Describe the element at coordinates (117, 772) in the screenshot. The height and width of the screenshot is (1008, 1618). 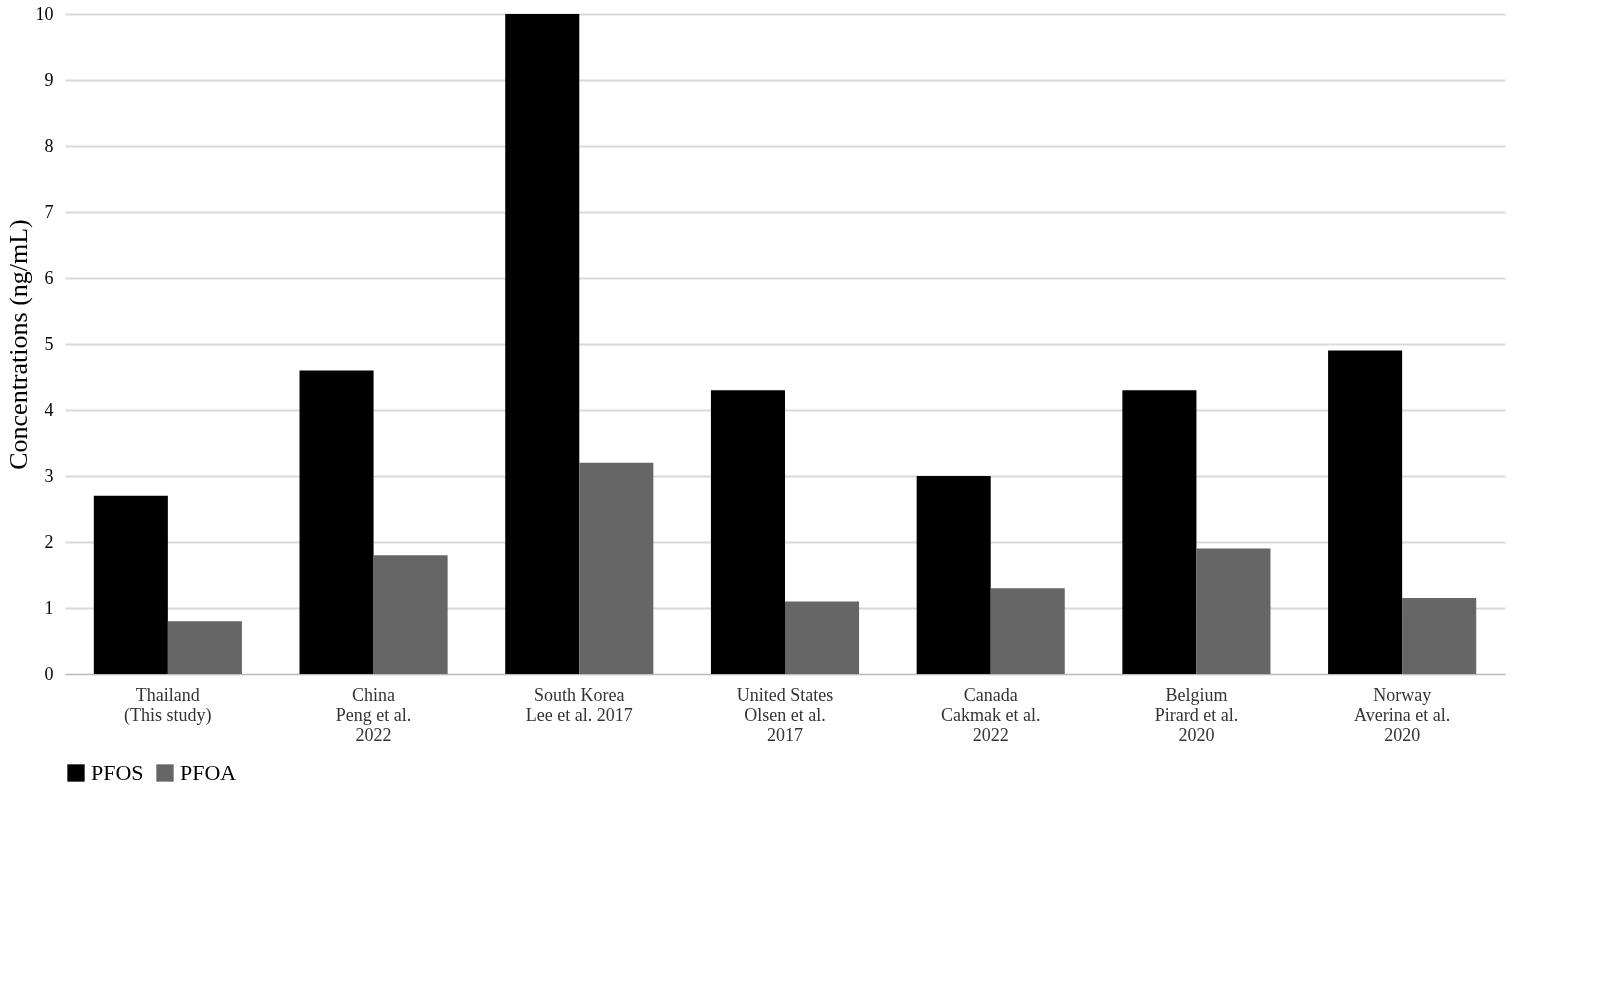
I see `legend-label: PFOS` at that location.